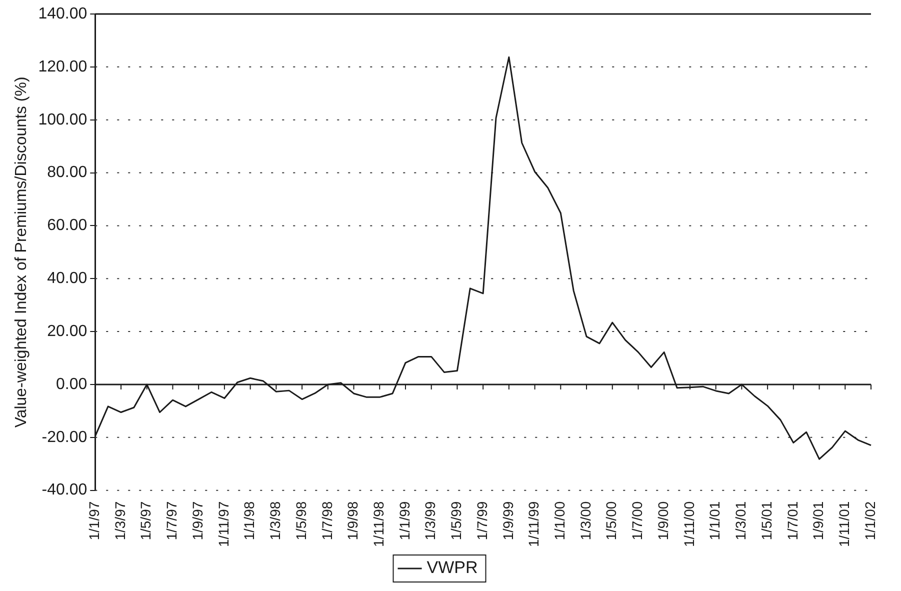 The width and height of the screenshot is (901, 591). I want to click on x-tick-label: 1/3/98, so click(275, 520).